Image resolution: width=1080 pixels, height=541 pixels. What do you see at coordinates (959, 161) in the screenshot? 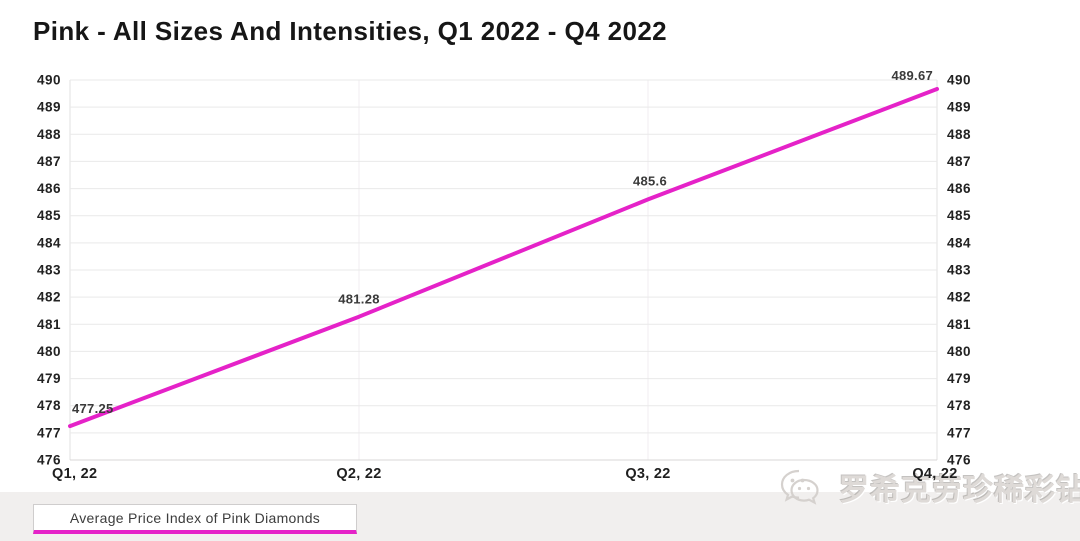
I see `y-axis-tick-label-right: 487` at bounding box center [959, 161].